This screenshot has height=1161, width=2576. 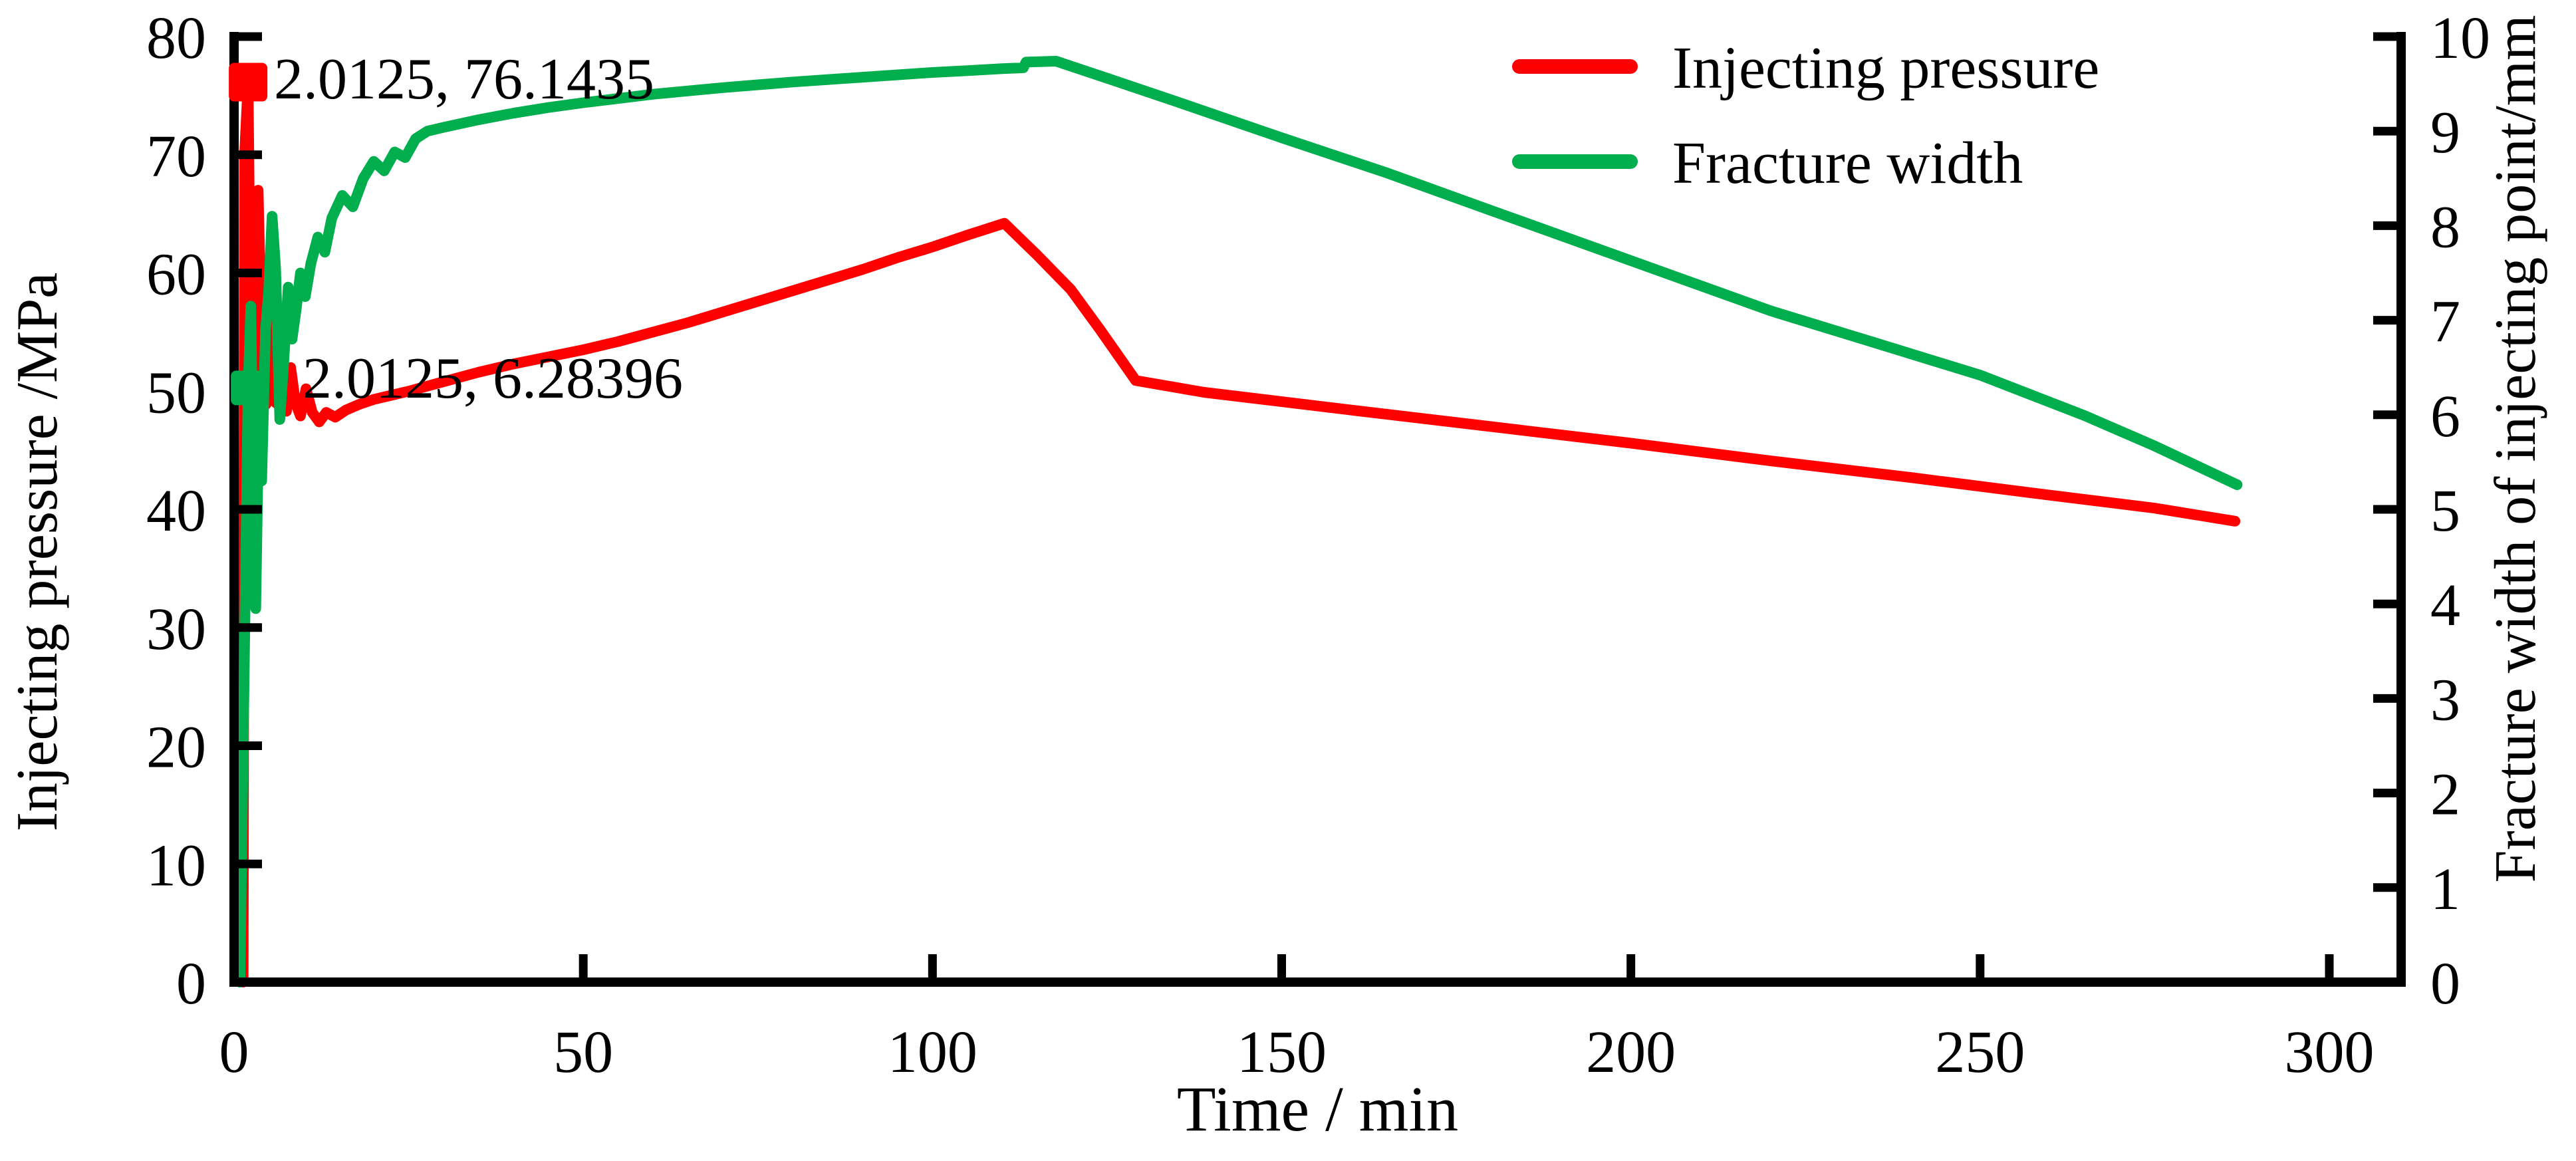 I want to click on y-left-tick-label: 20, so click(x=176, y=748).